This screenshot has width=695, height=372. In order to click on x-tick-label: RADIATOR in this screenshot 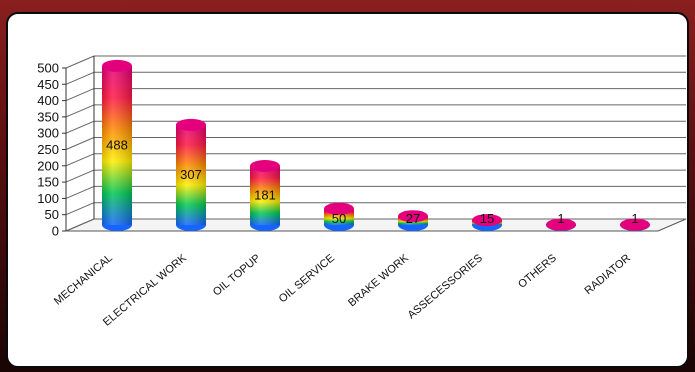, I will do `click(607, 274)`.